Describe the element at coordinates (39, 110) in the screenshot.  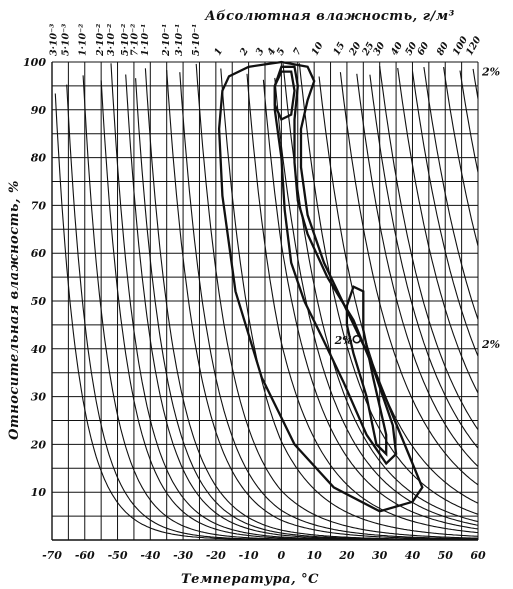
I see `y-tick-label: 90` at that location.